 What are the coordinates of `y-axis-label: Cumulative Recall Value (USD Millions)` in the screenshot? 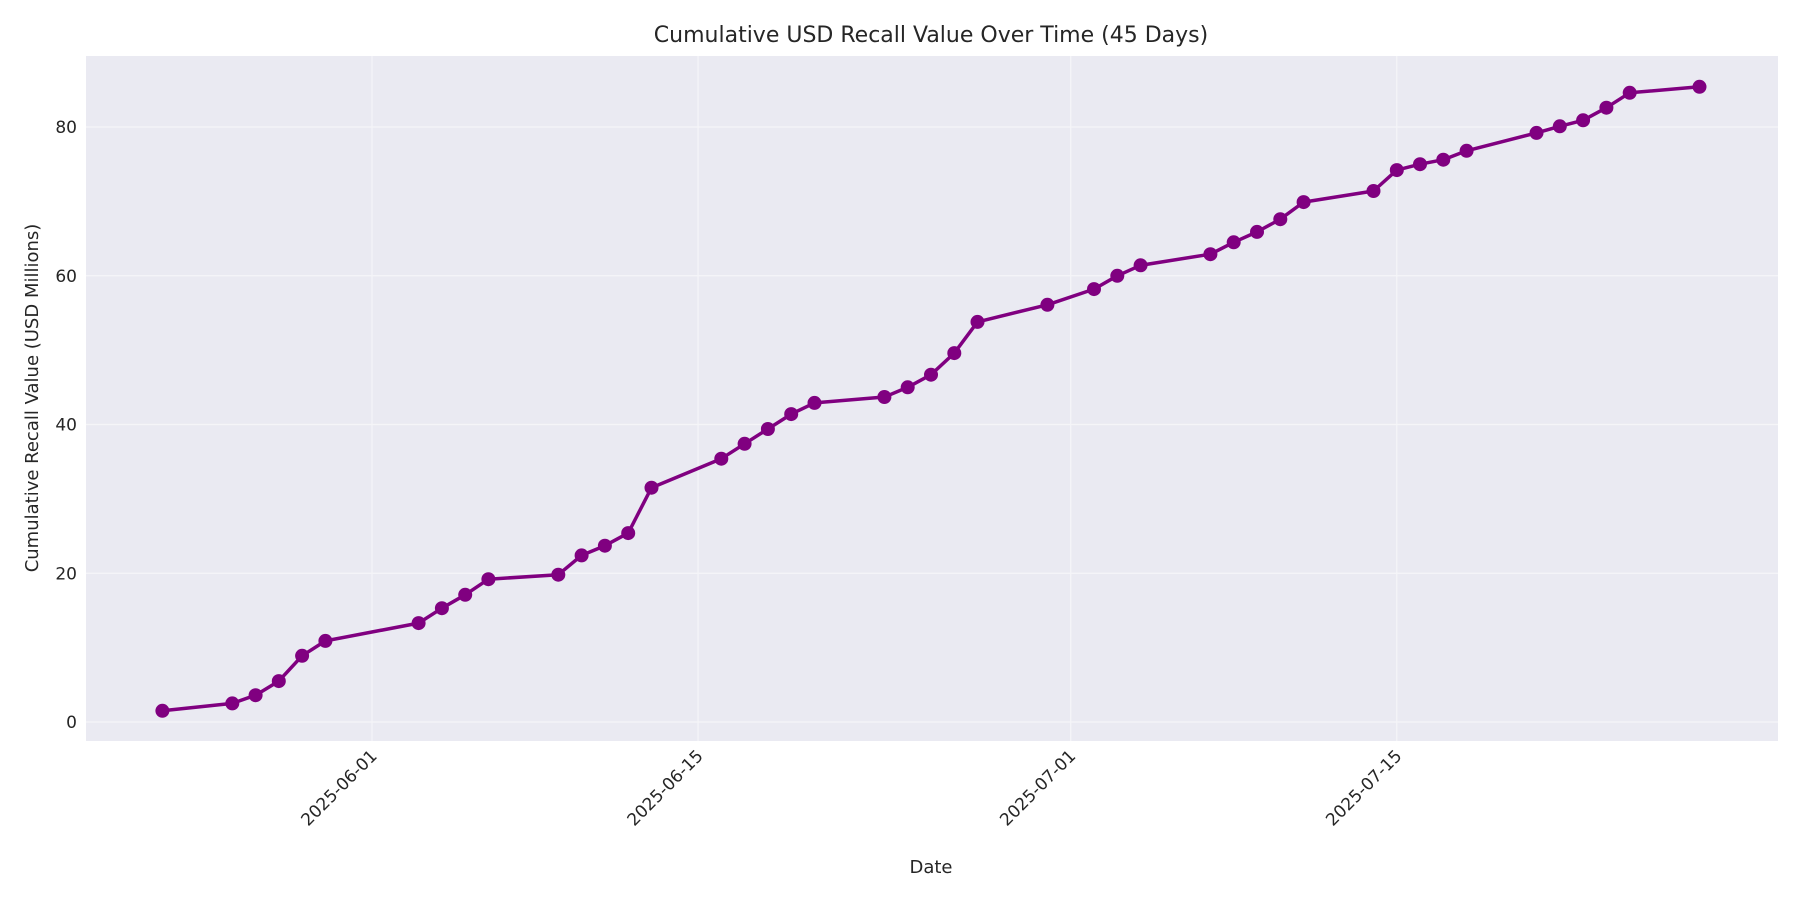 It's located at (32, 398).